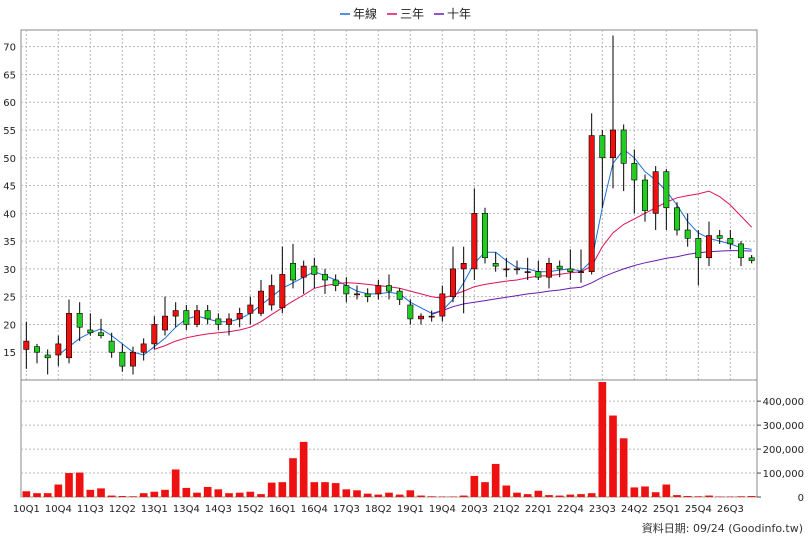 The height and width of the screenshot is (540, 808). What do you see at coordinates (90, 509) in the screenshot?
I see `x-tick-label: 11Q3` at bounding box center [90, 509].